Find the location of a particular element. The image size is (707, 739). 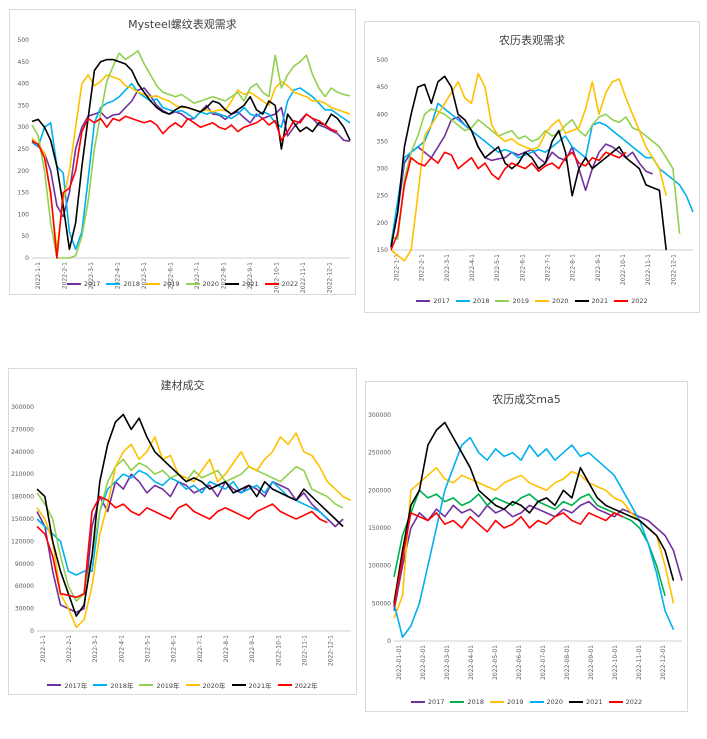

legend-label: 2020年 is located at coordinates (214, 686).